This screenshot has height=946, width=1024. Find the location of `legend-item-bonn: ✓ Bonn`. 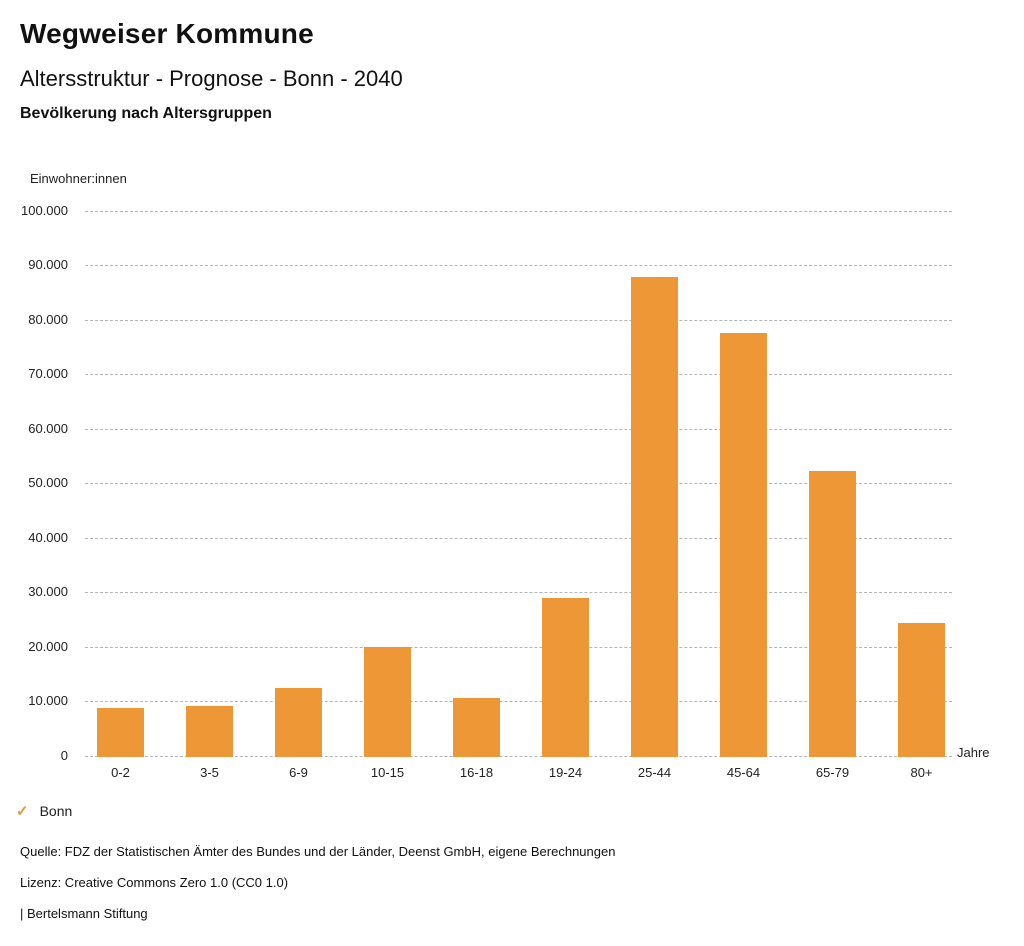

legend-item-bonn: ✓ Bonn is located at coordinates (44, 811).